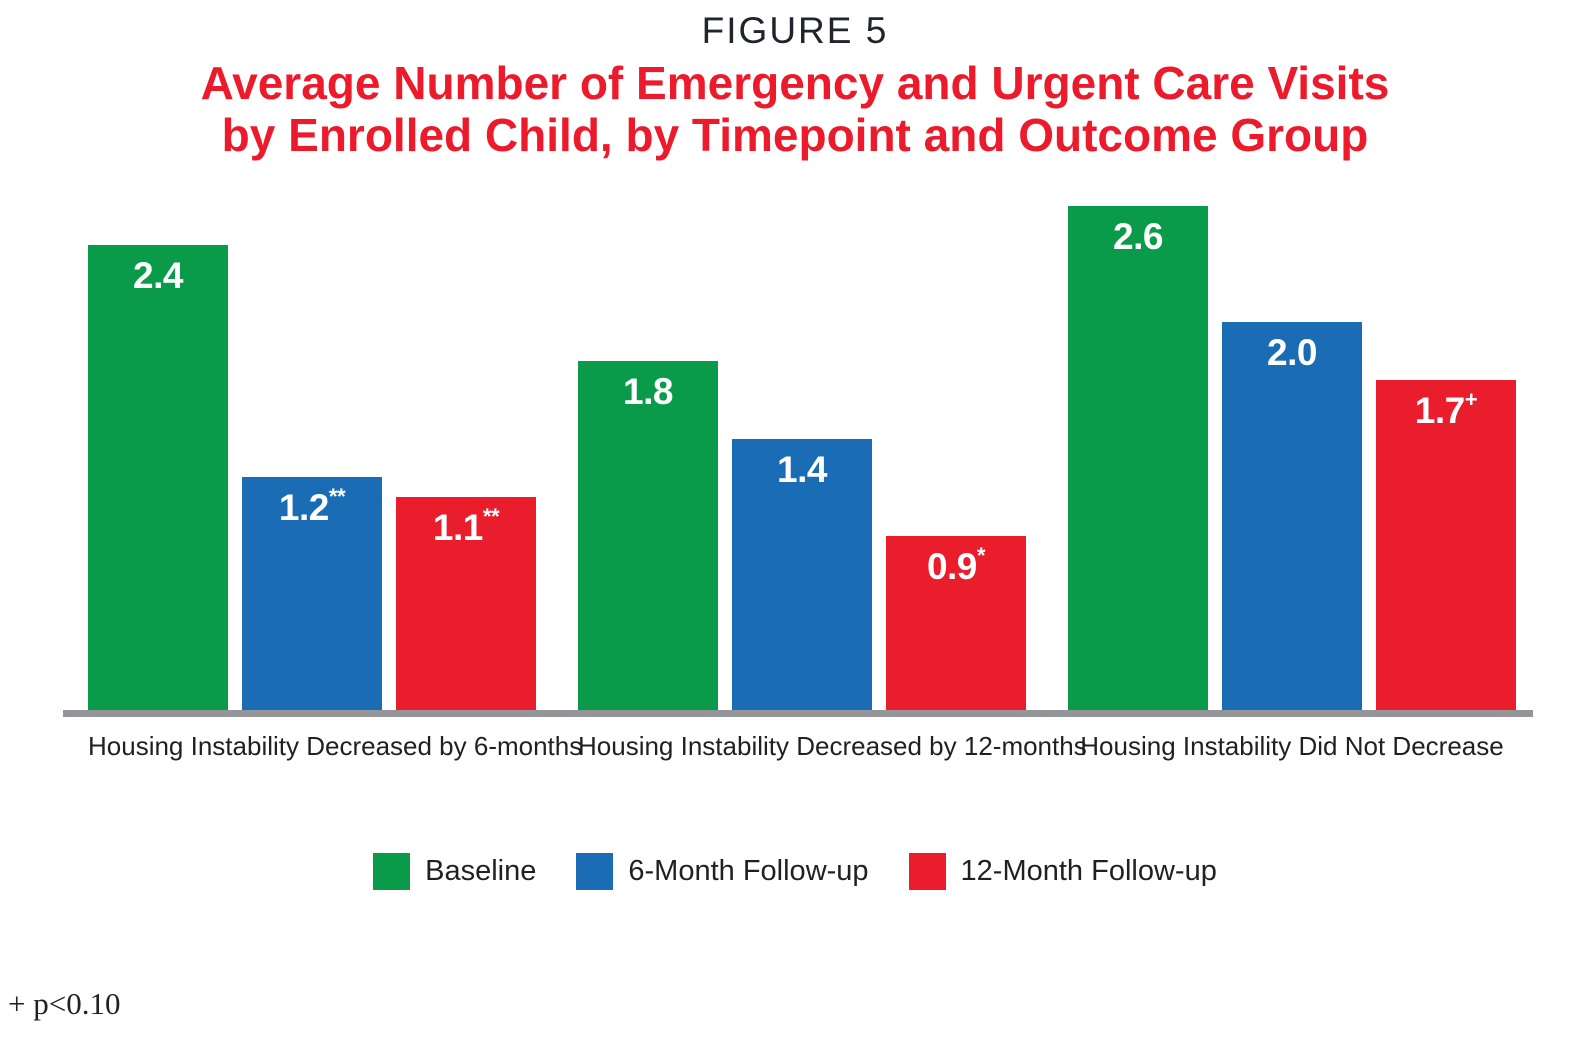 The width and height of the screenshot is (1590, 1062). What do you see at coordinates (927, 871) in the screenshot?
I see `twelve-month-swatch-icon` at bounding box center [927, 871].